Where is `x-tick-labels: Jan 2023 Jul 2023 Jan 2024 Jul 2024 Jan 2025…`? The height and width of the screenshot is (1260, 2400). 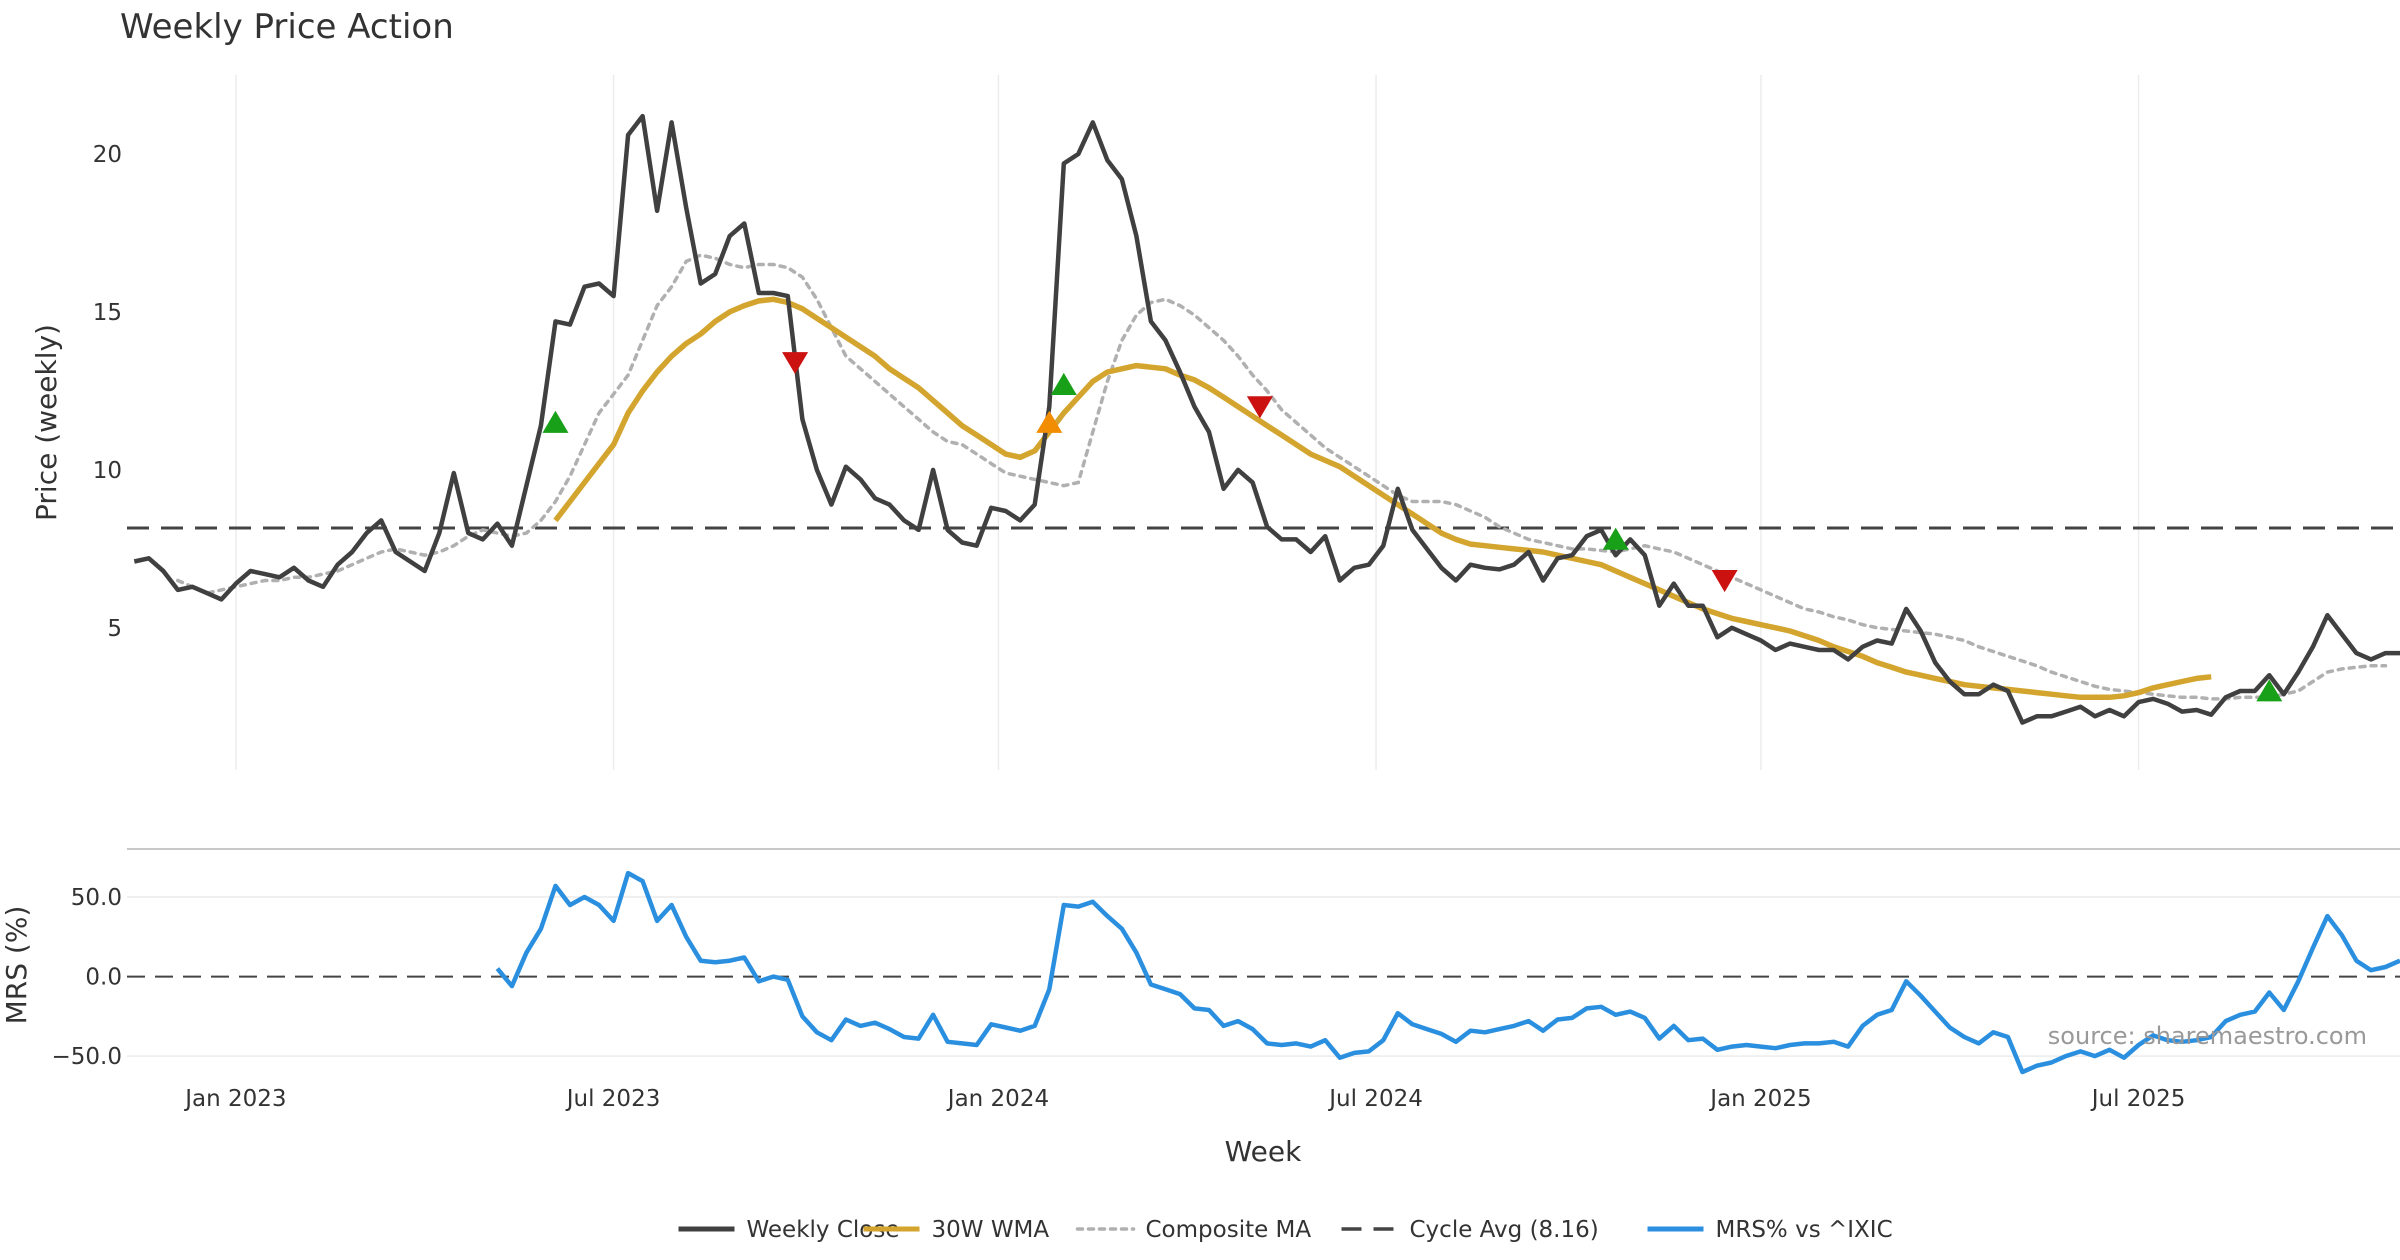
x-tick-labels: Jan 2023 Jul 2023 Jan 2024 Jul 2024 Jan 2025… is located at coordinates (1184, 1099).